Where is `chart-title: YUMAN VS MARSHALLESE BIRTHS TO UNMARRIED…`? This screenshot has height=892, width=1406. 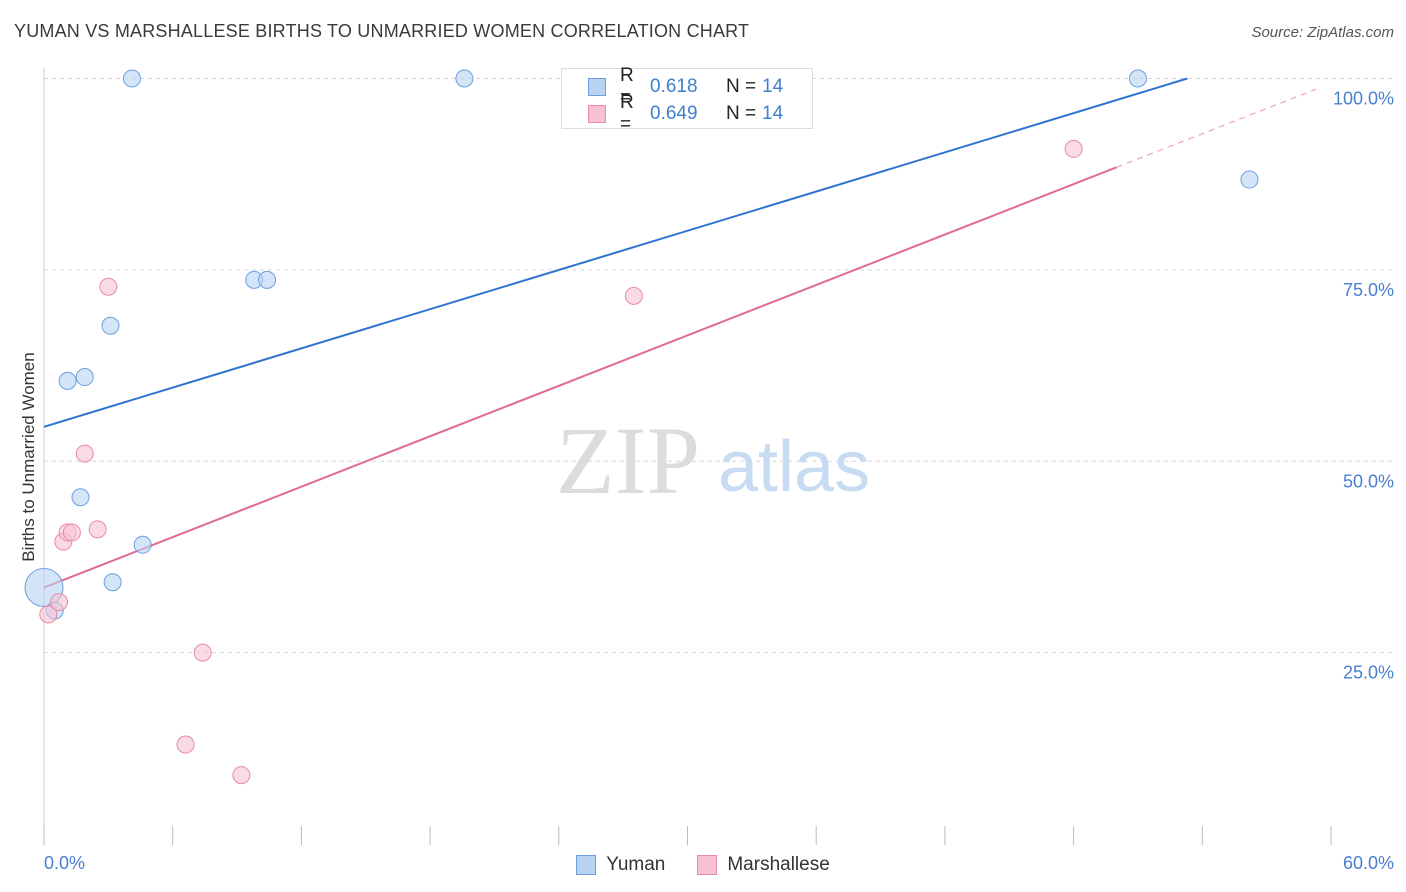 chart-title: YUMAN VS MARSHALLESE BIRTHS TO UNMARRIED… is located at coordinates (382, 31).